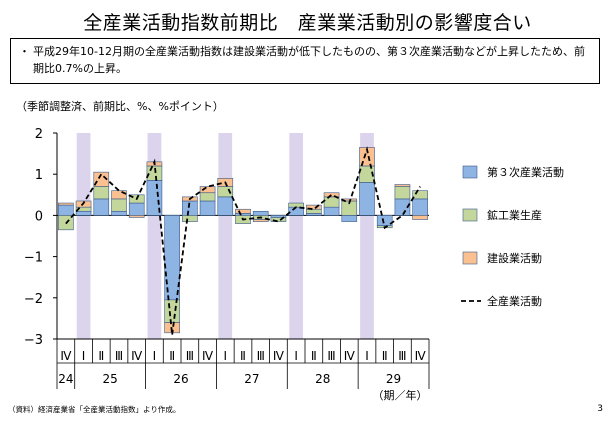 The image size is (615, 426). Describe the element at coordinates (39, 216) in the screenshot. I see `y-tick-label: 0` at that location.